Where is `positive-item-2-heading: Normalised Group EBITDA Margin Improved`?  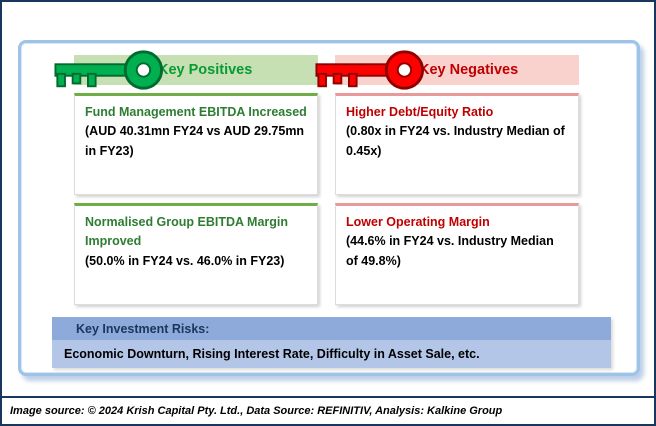 positive-item-2-heading: Normalised Group EBITDA Margin Improved is located at coordinates (187, 232).